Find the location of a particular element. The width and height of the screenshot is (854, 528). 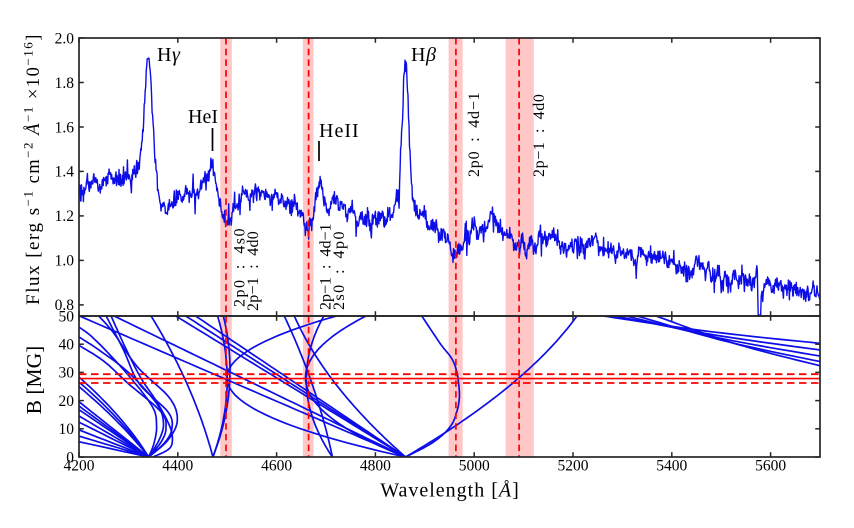

svg-text: Hβ is located at coordinates (423, 55).